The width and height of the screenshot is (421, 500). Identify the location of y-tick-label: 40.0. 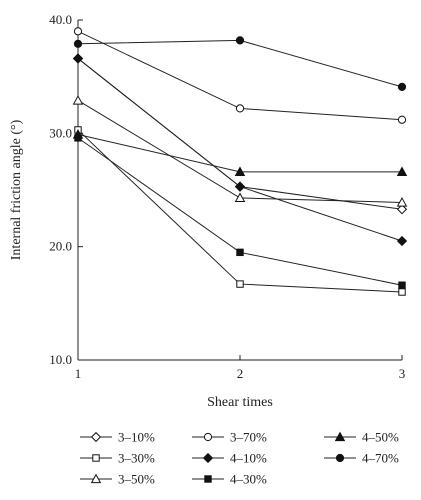
(60, 19).